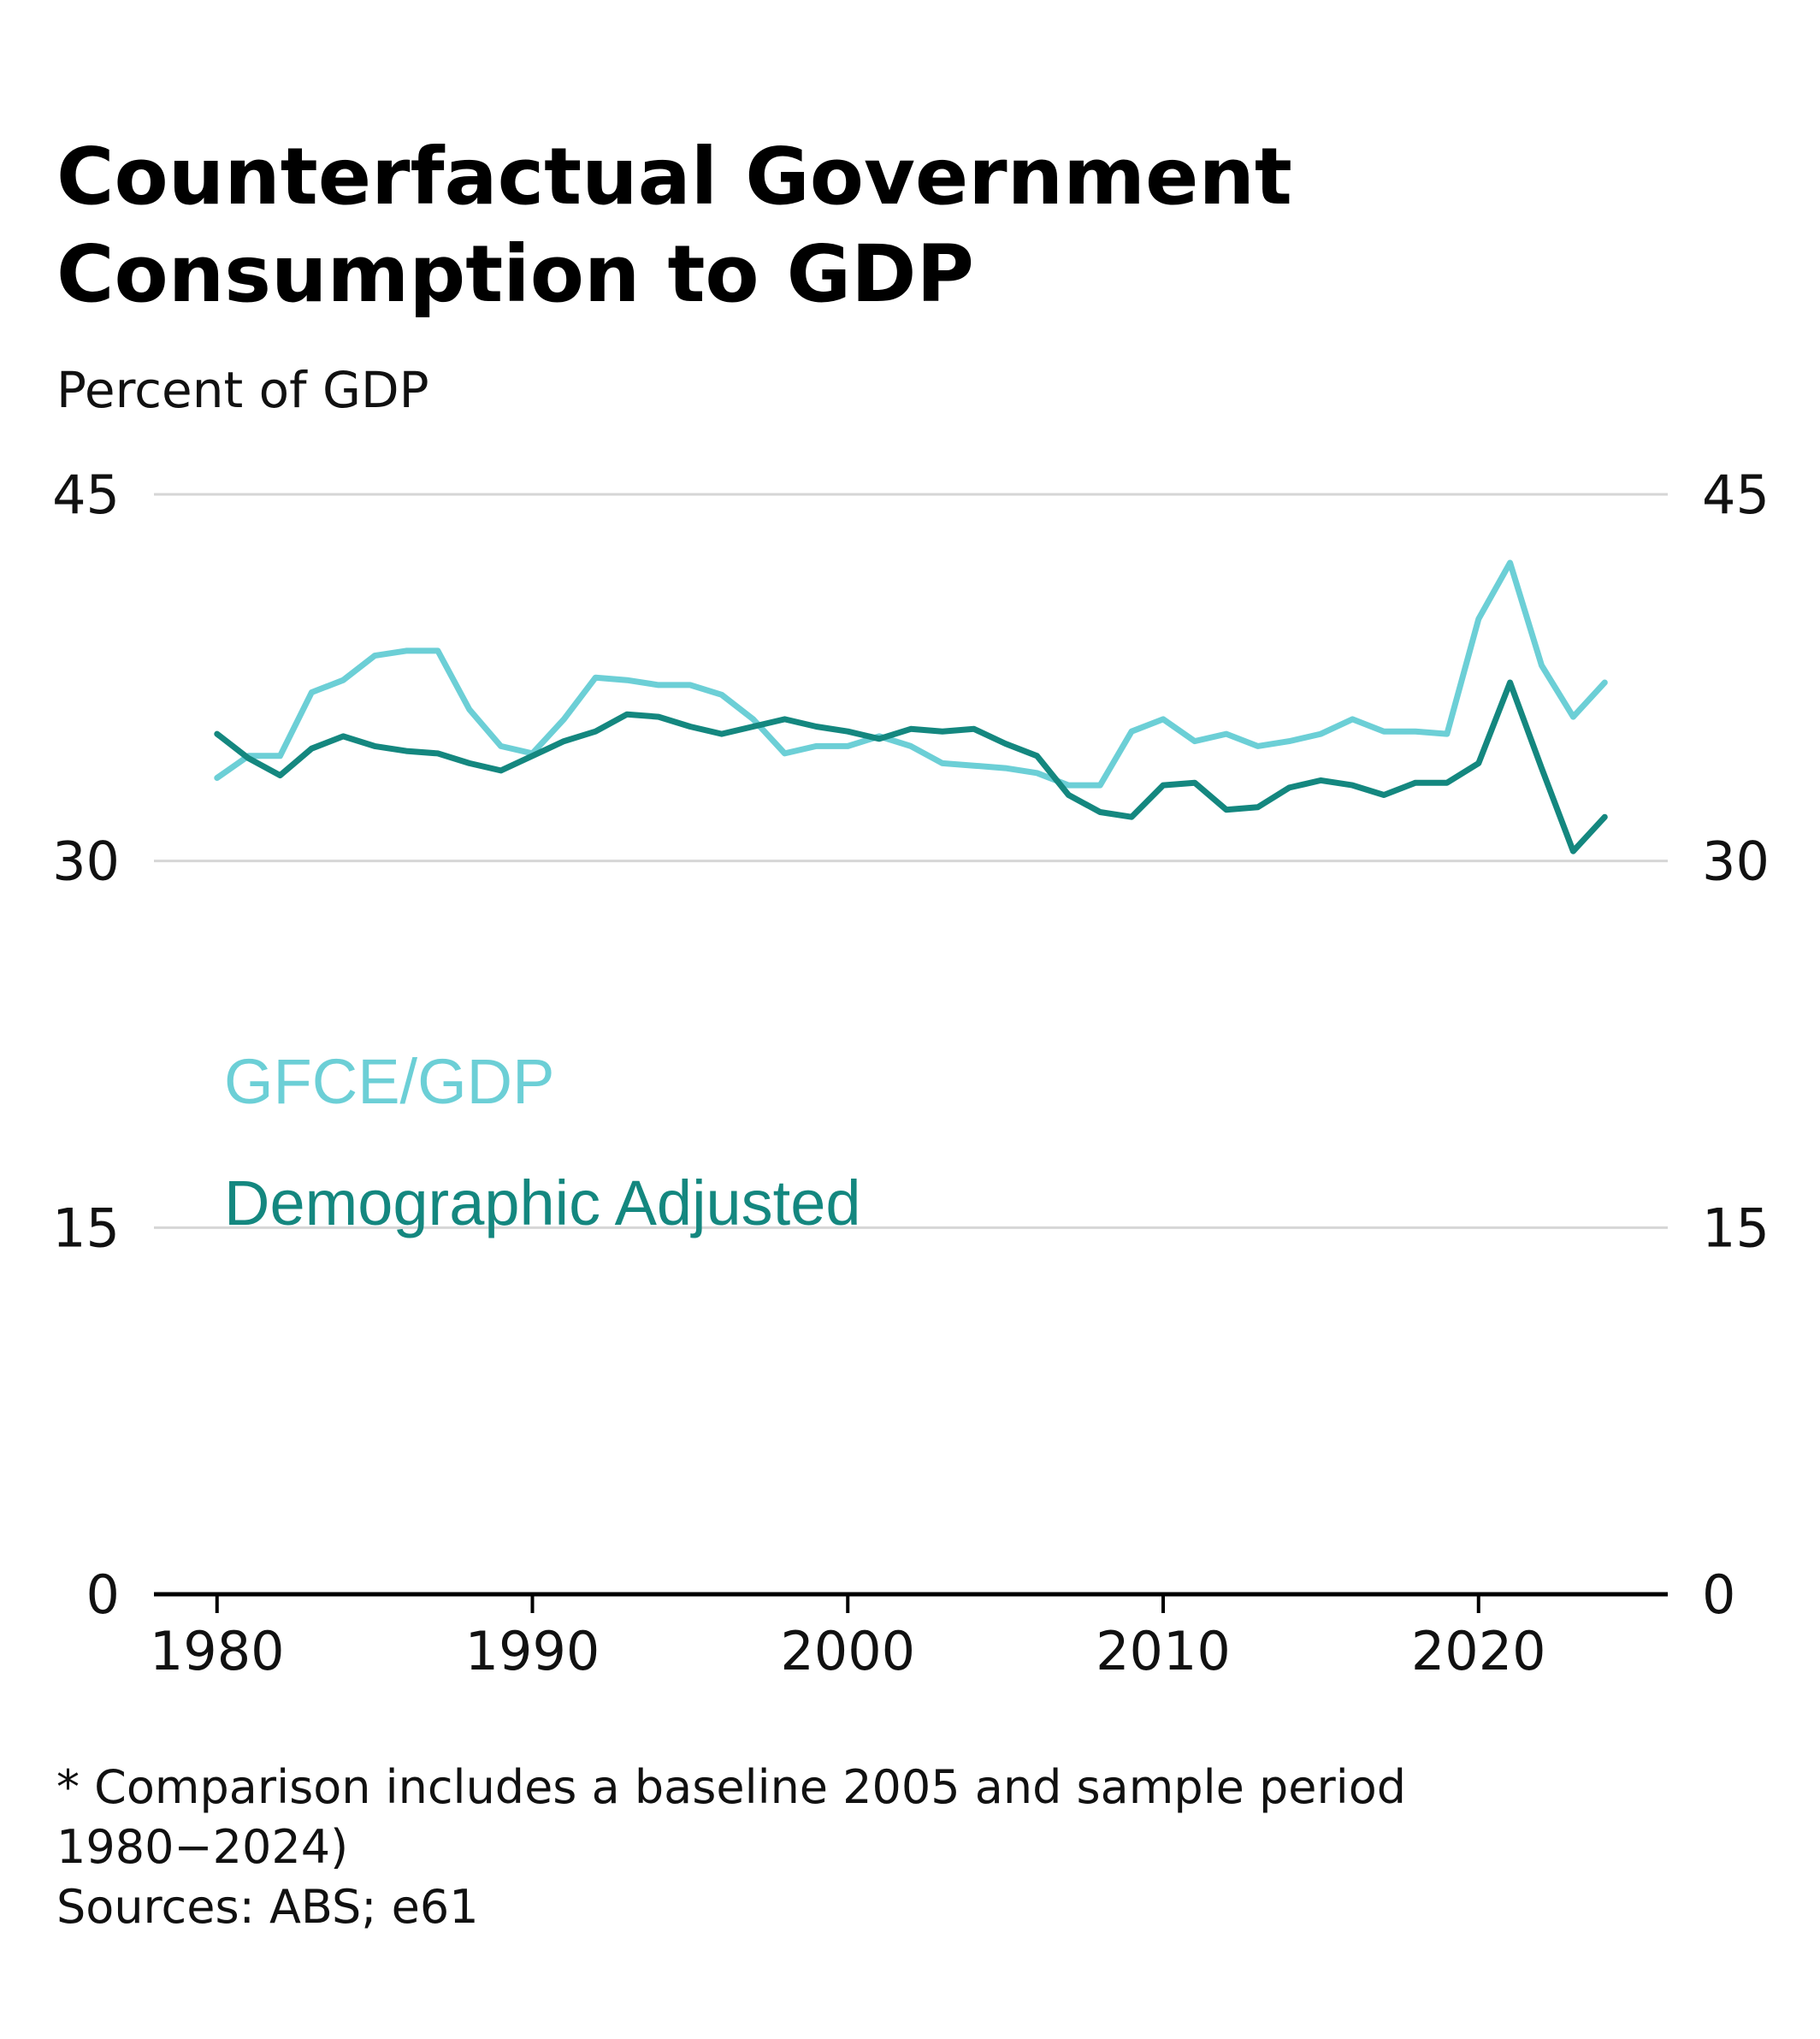  Describe the element at coordinates (1163, 1651) in the screenshot. I see `x-tick-label-2010: 2010` at that location.